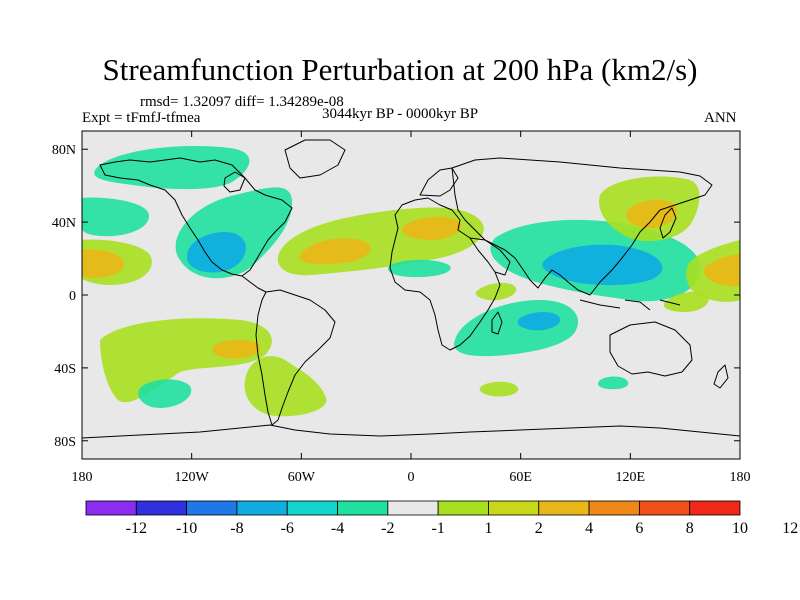 The image size is (800, 600). Describe the element at coordinates (234, 182) in the screenshot. I see `coast-hudson-bay` at that location.